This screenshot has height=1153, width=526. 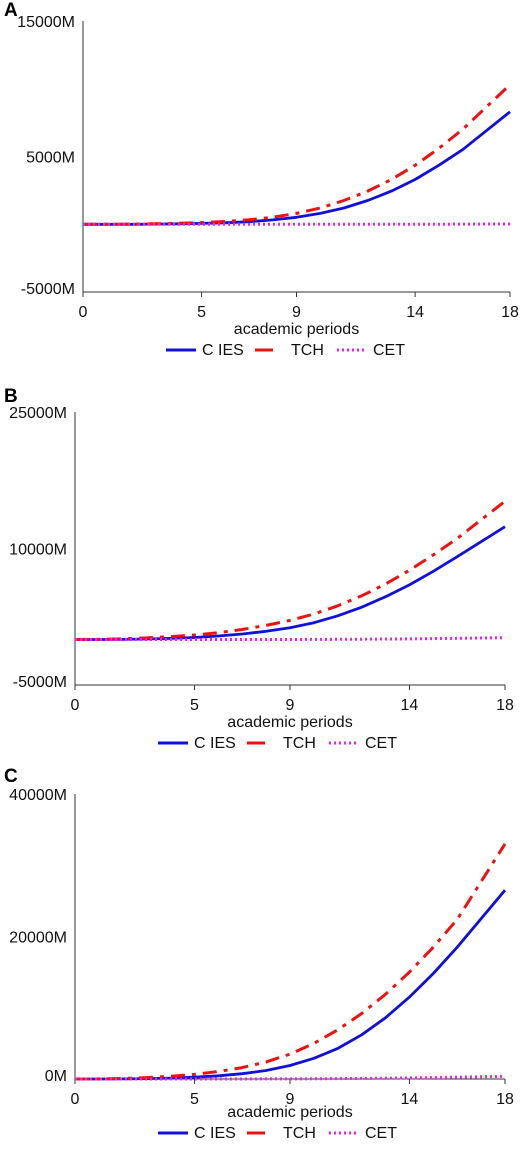 What do you see at coordinates (38, 413) in the screenshot?
I see `y-tick-label: 25000M` at bounding box center [38, 413].